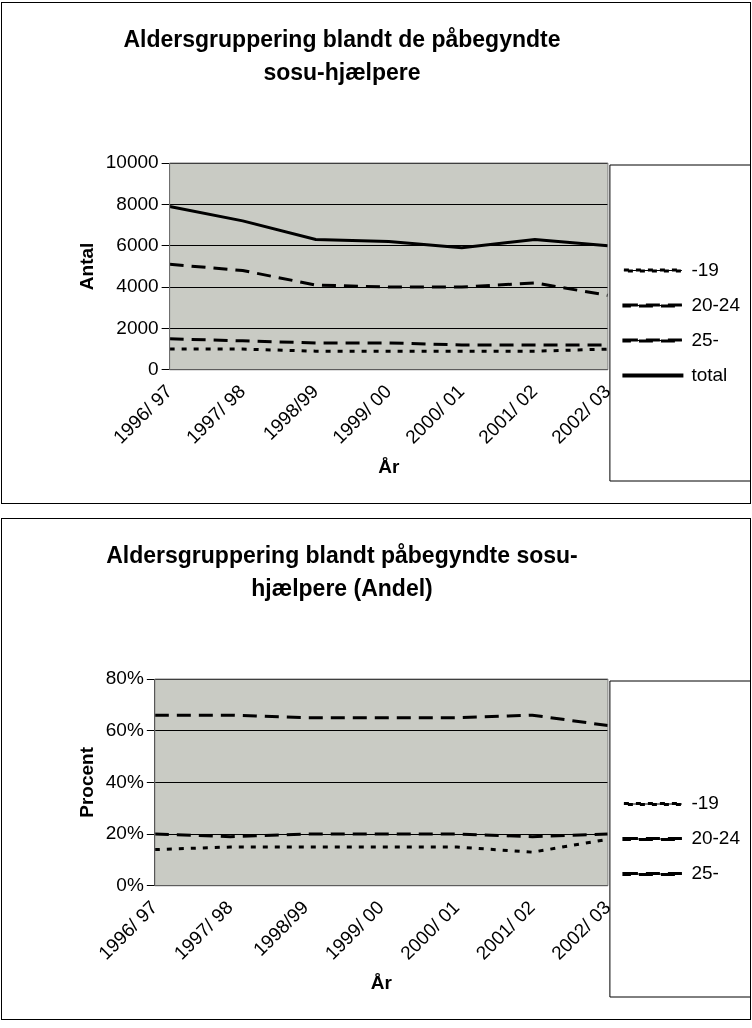 The image size is (752, 1028). Describe the element at coordinates (137, 286) in the screenshot. I see `y-tick-label: 4000` at that location.